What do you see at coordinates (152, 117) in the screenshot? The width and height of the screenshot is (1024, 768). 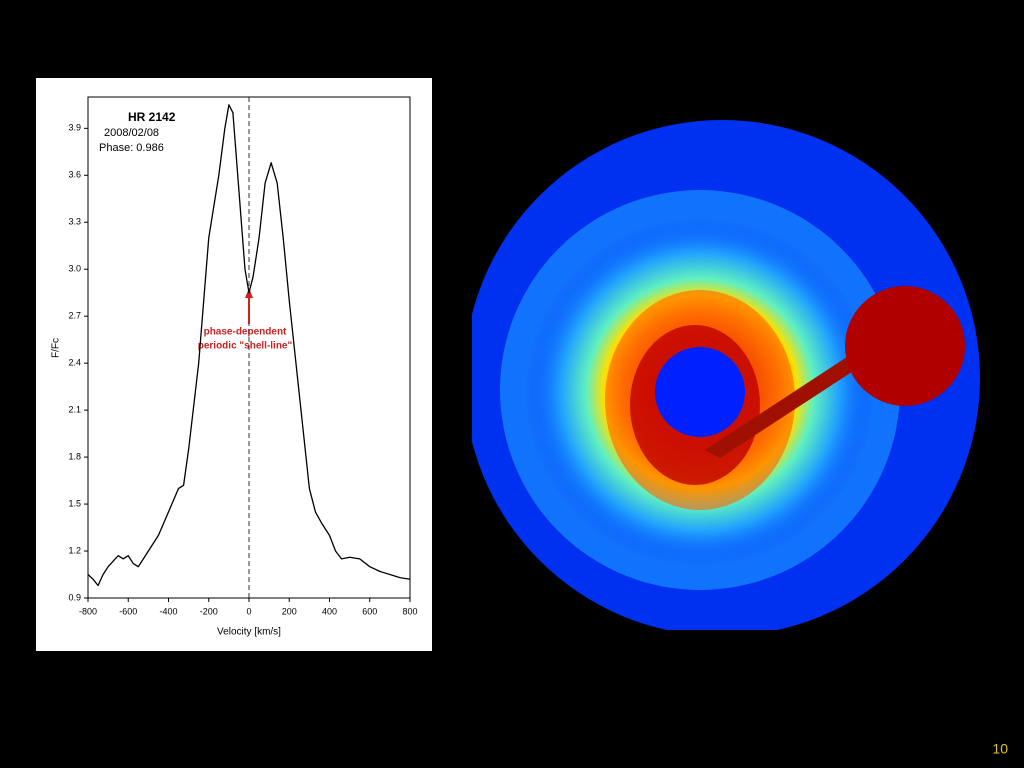 I see `chart-title: HR 2142` at bounding box center [152, 117].